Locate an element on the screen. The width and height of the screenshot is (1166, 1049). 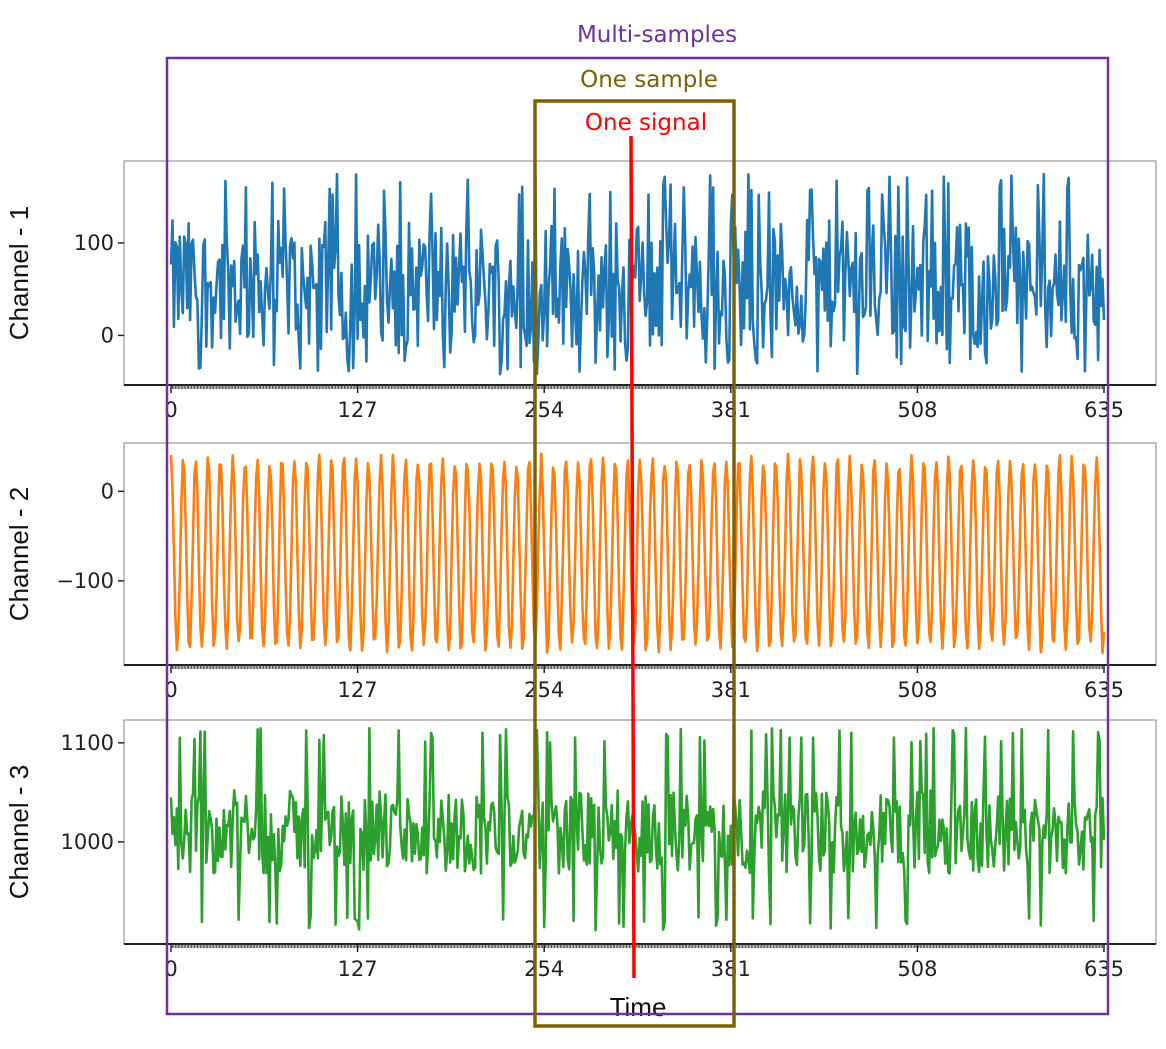
y-axis-title: Channel - 2 is located at coordinates (19, 554).